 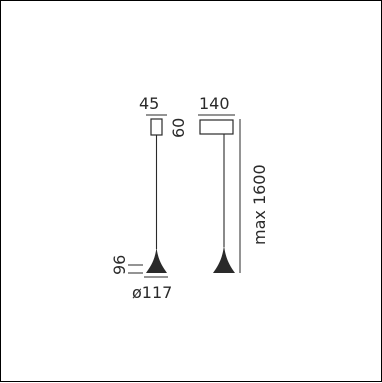 I want to click on side-shade, so click(x=224, y=259).